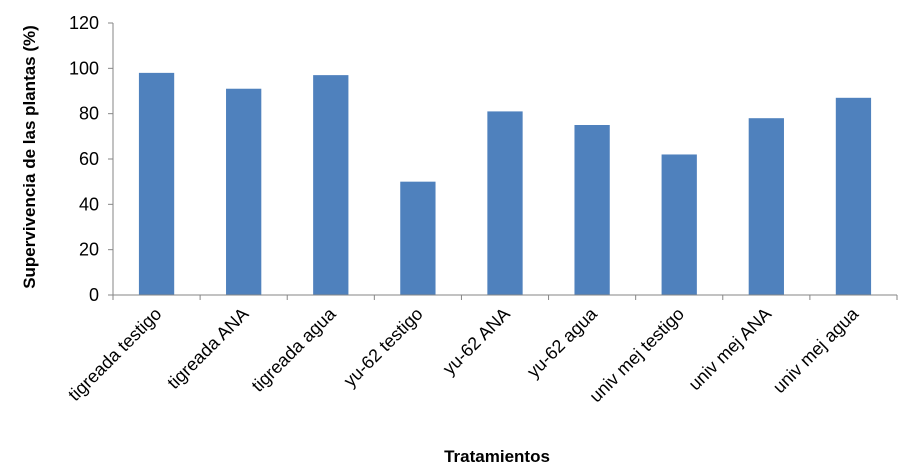 This screenshot has height=468, width=901. I want to click on y-tick-label: 80, so click(89, 114).